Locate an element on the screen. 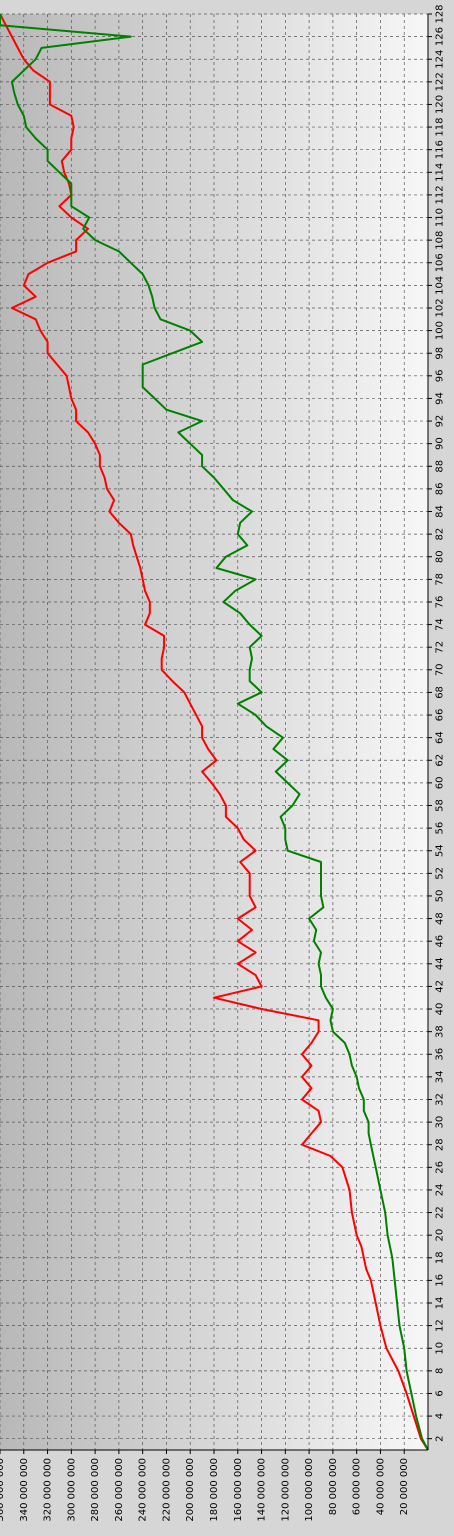 The height and width of the screenshot is (1536, 454). y-tick-label: 60 000 000 is located at coordinates (357, 1486).